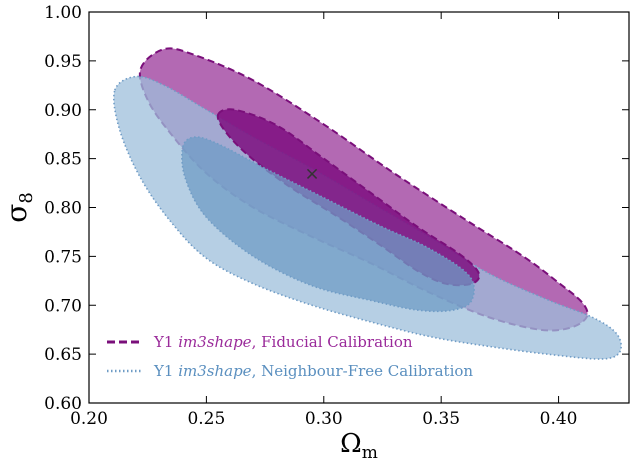  I want to click on x-tick-label: 0.25, so click(206, 419).